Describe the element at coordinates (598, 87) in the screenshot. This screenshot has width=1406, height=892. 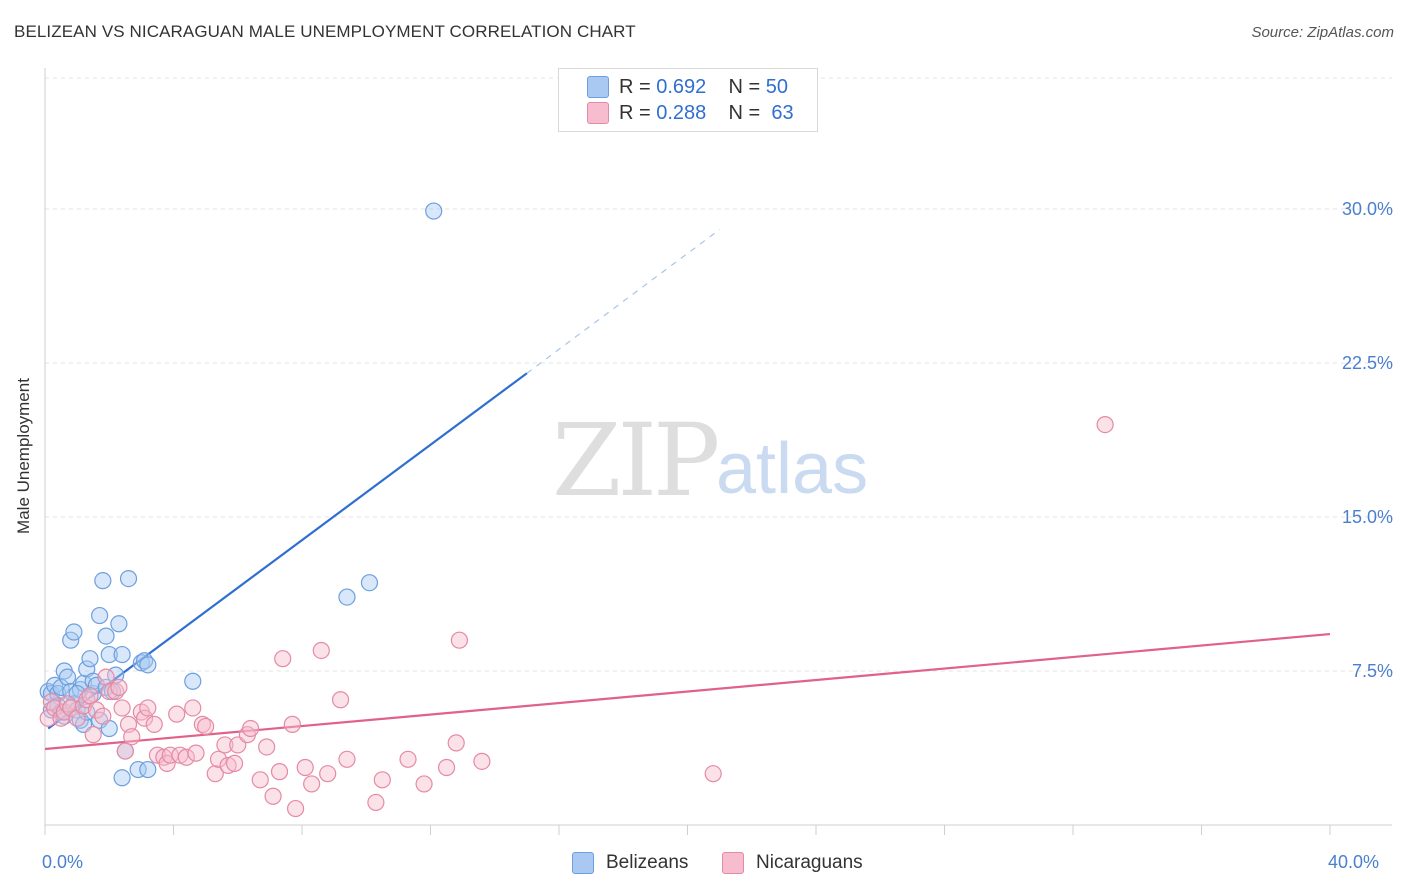
I see `legend-swatch-belizeans` at that location.